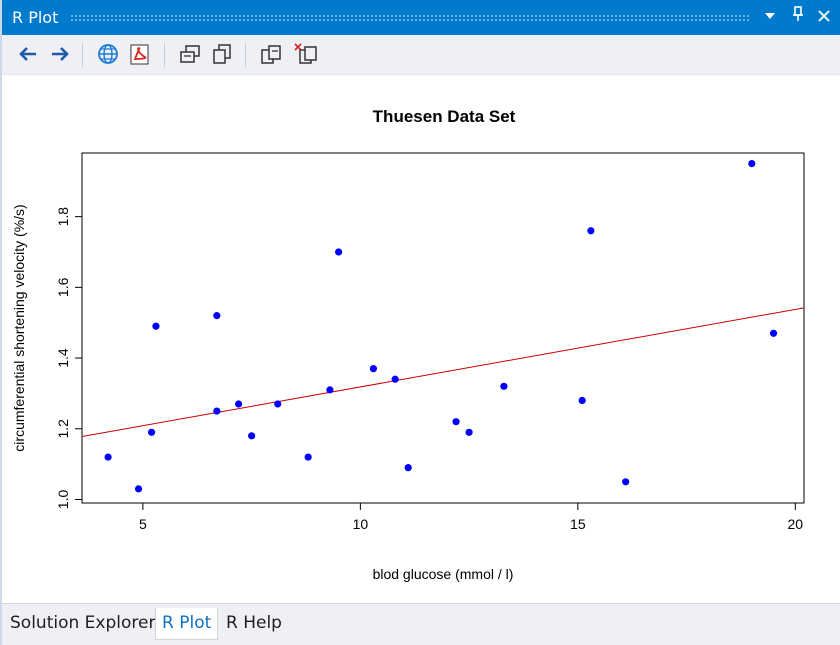  Describe the element at coordinates (421, 624) in the screenshot. I see `bottom-tab-bar: Solution Explorer R Plot R Help` at that location.